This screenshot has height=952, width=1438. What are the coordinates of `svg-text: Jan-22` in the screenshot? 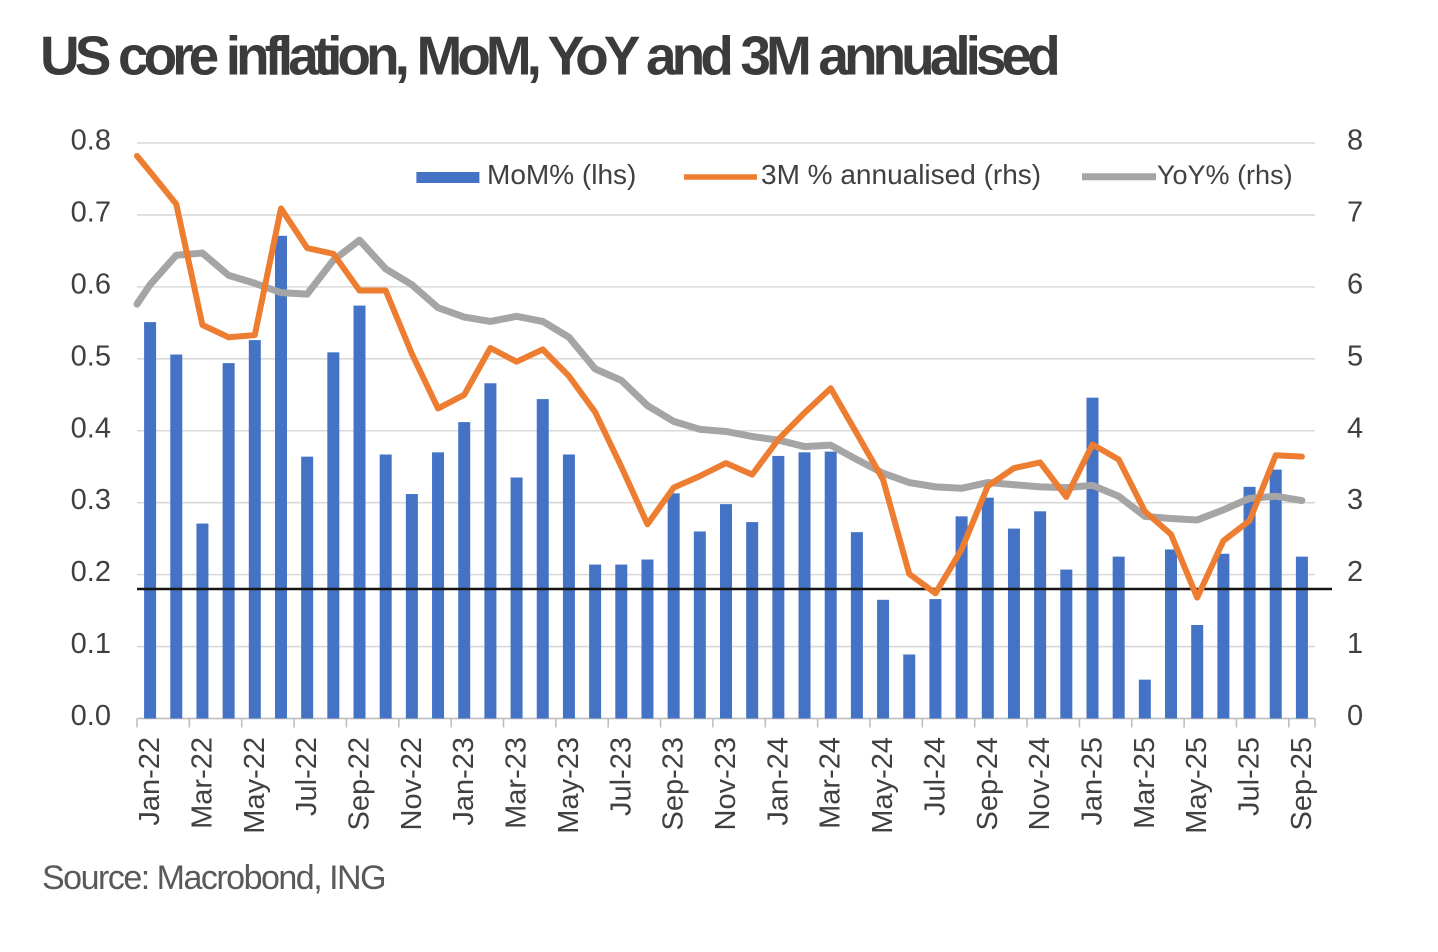 It's located at (150, 781).